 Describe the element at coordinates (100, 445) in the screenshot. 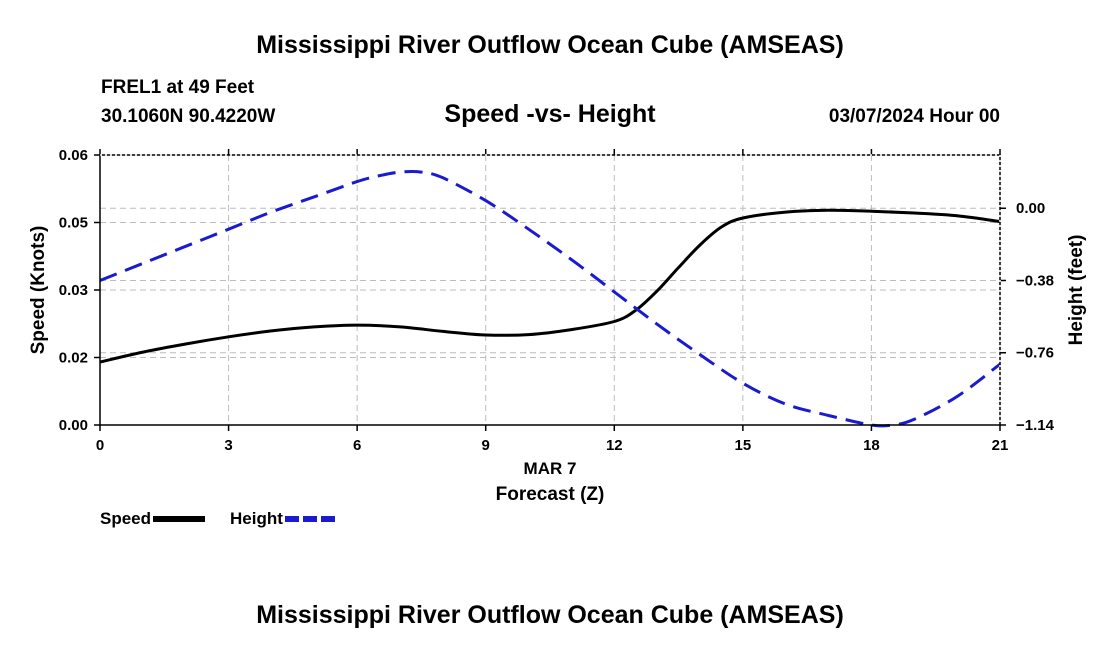

I see `x-tick-label: 0` at that location.